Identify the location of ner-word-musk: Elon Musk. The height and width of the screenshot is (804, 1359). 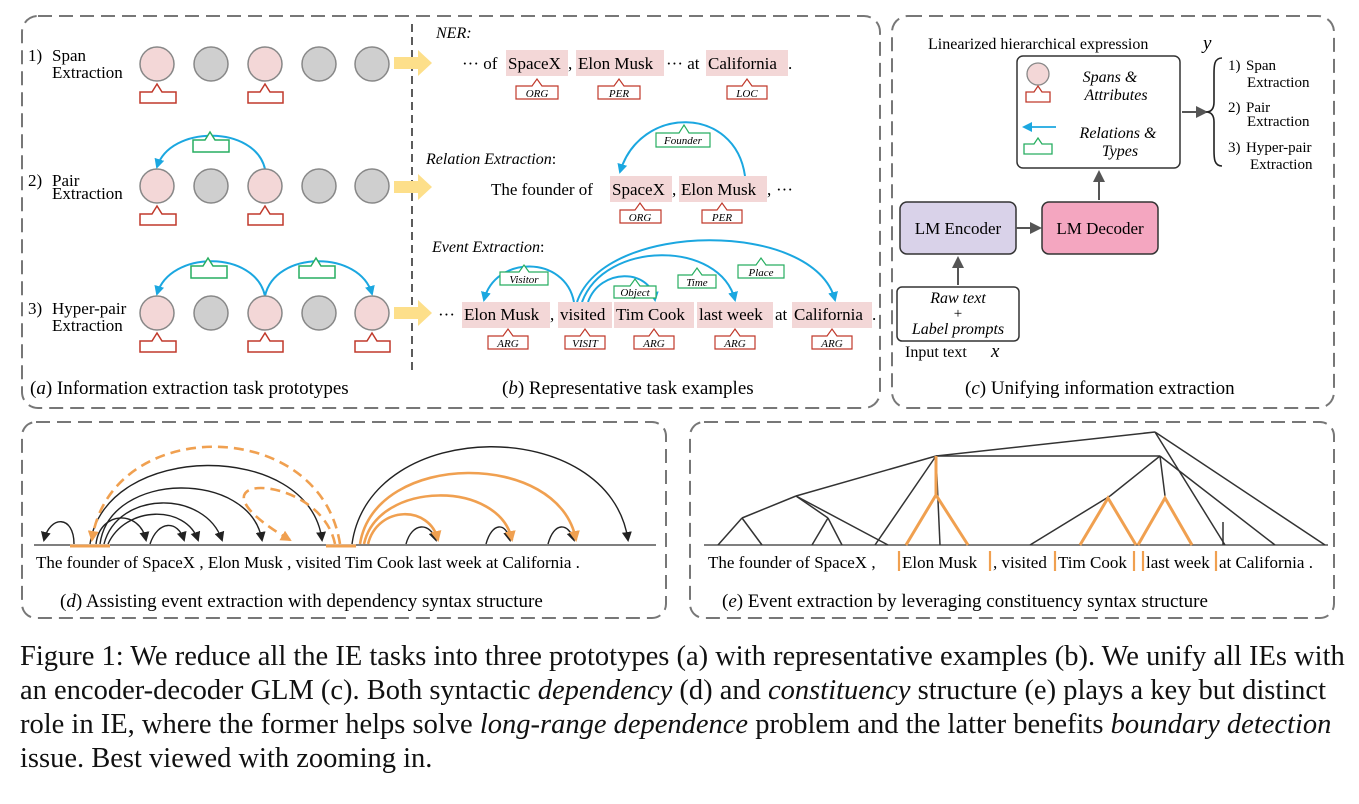
(616, 63).